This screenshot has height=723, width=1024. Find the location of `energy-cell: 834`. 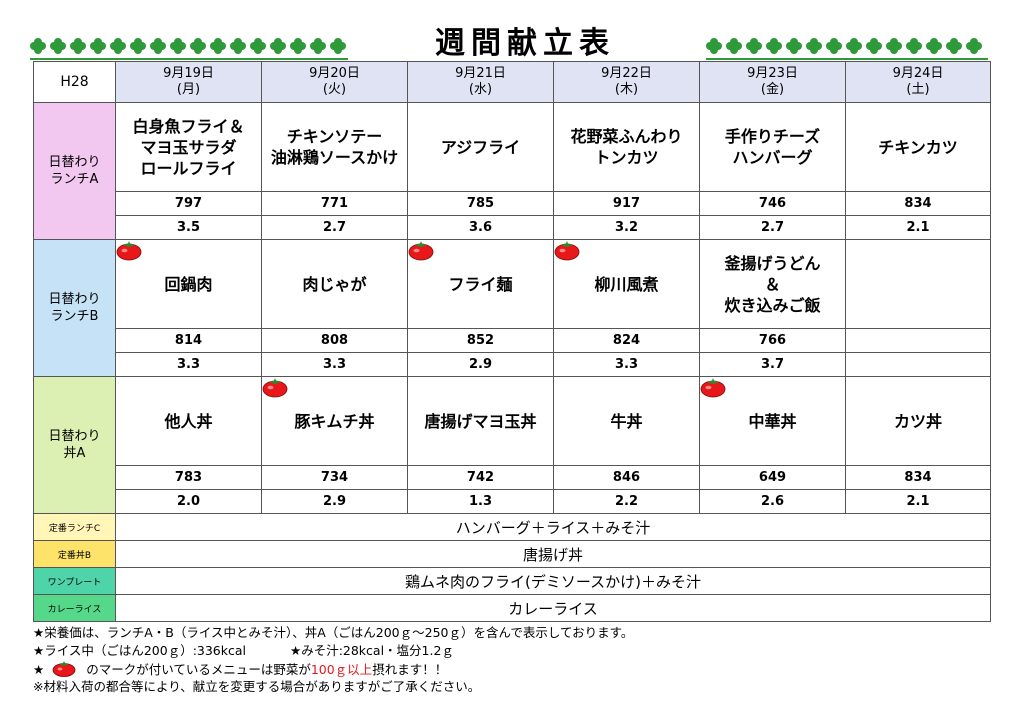

energy-cell: 834 is located at coordinates (918, 477).